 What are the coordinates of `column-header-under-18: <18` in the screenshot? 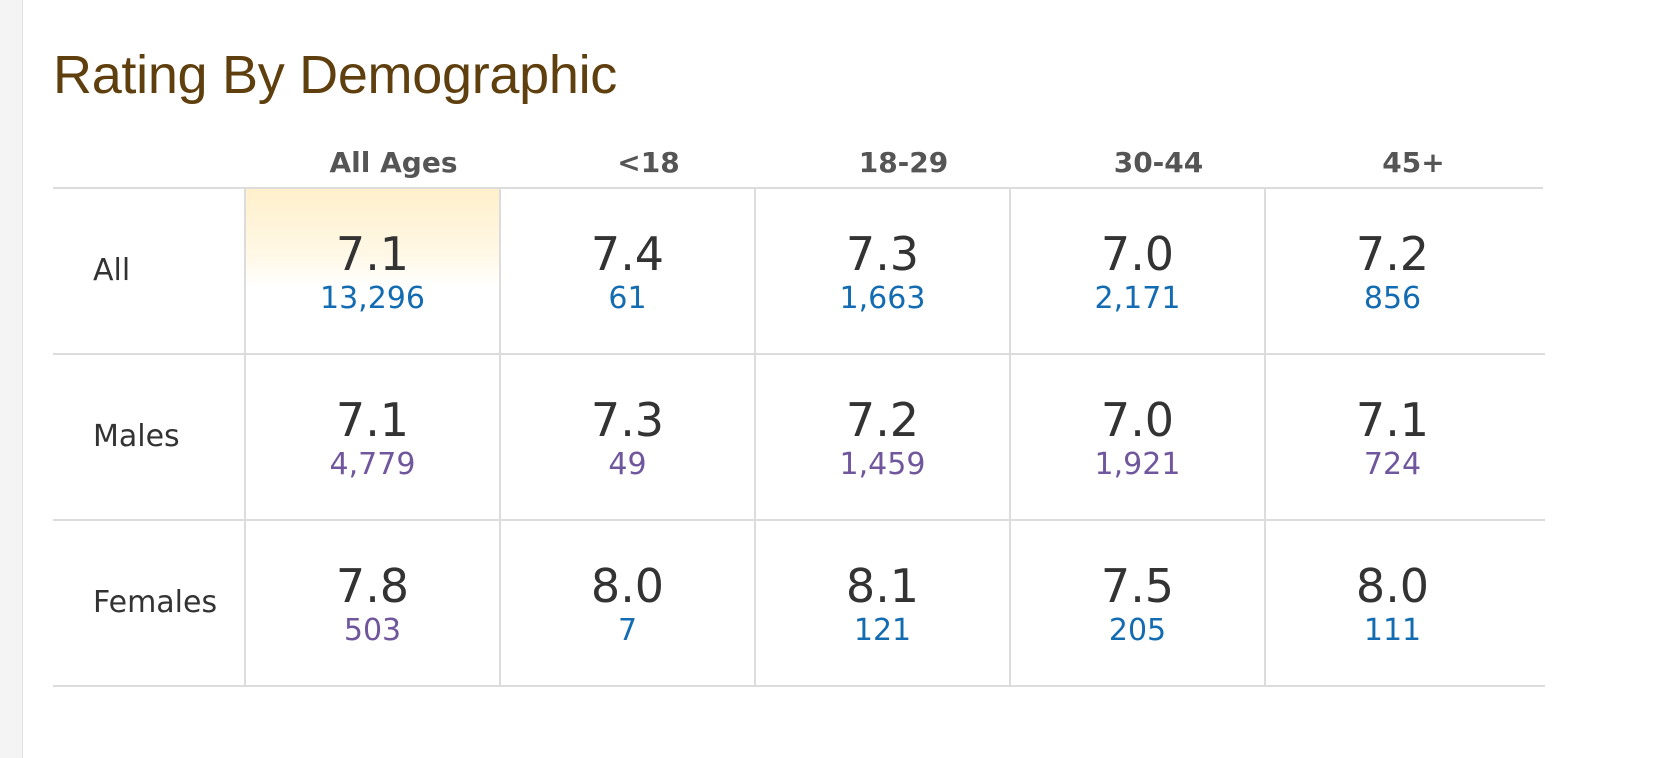 It's located at (648, 162).